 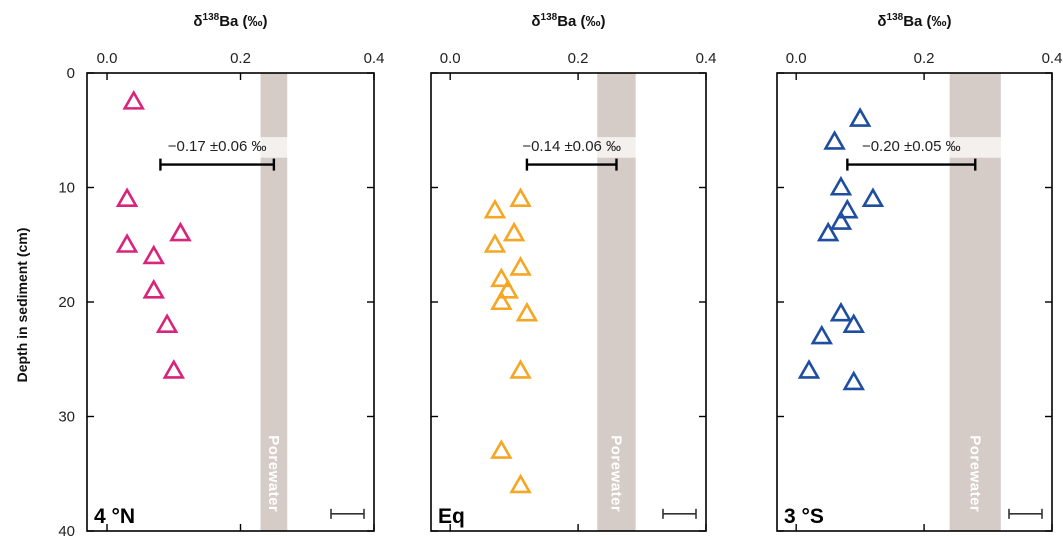 I want to click on offset-annotation-label: −0.17 ±0.06 ‰, so click(x=217, y=146).